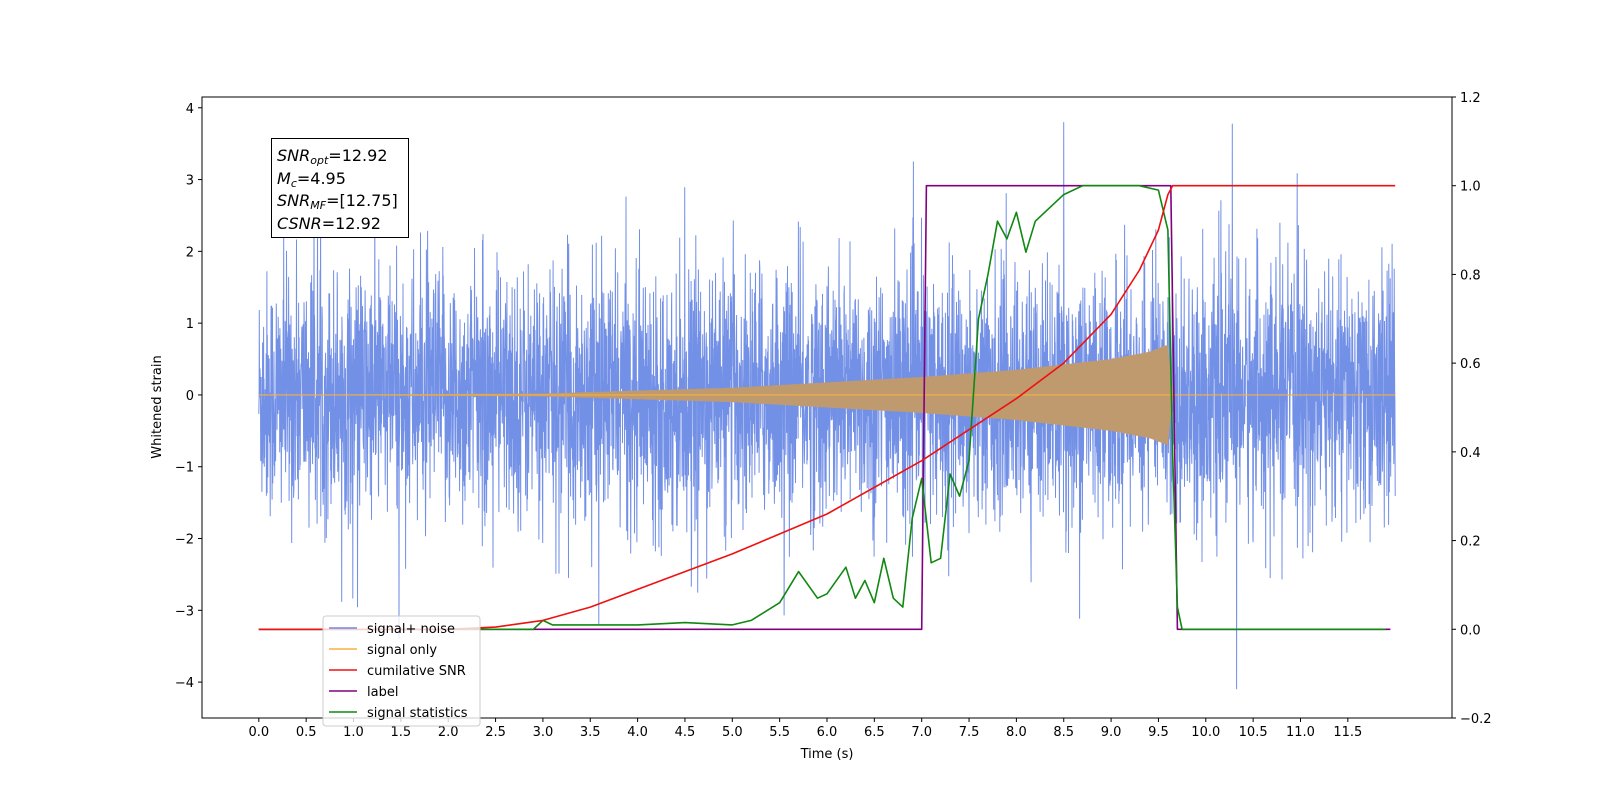  Describe the element at coordinates (1476, 719) in the screenshot. I see `y-right-tick-label: −0.2` at that location.